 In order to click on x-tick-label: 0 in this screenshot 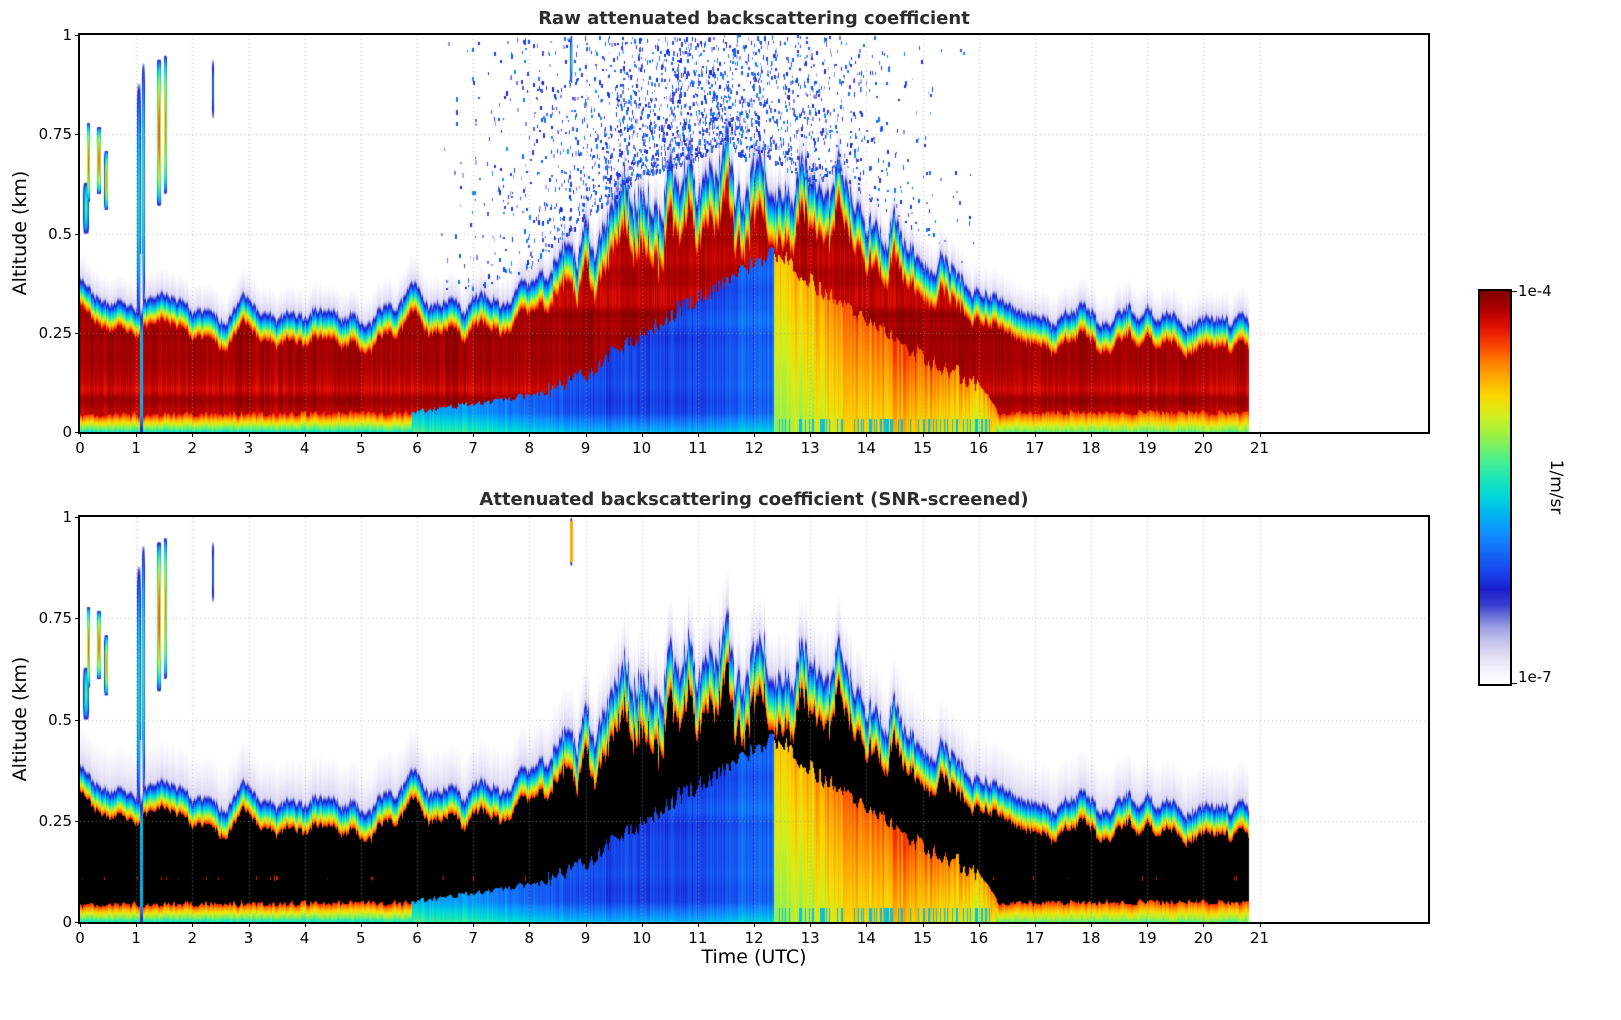, I will do `click(80, 448)`.